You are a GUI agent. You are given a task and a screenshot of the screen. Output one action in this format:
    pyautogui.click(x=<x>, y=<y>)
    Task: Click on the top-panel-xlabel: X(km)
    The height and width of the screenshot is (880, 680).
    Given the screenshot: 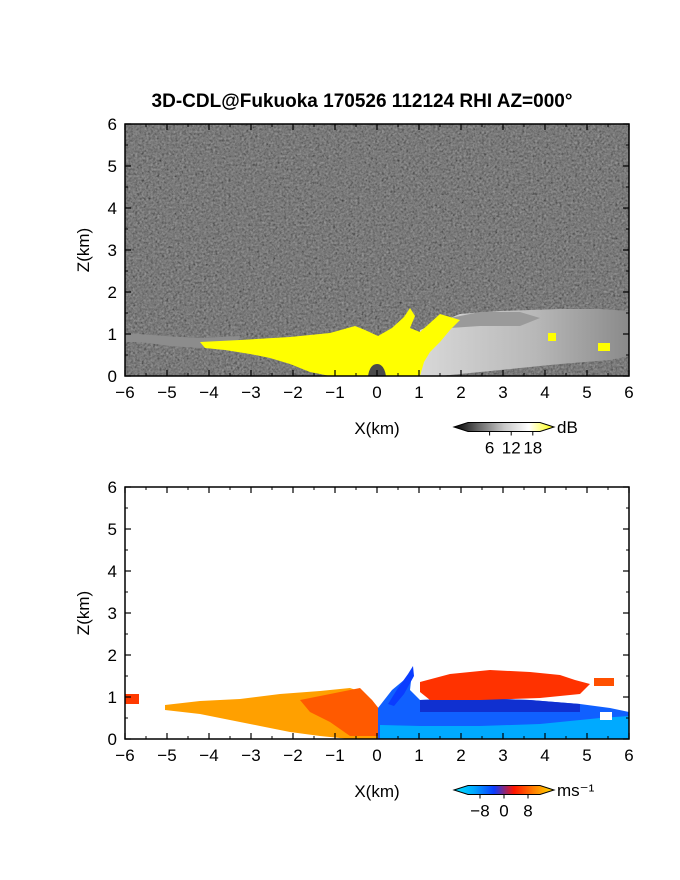 What is the action you would take?
    pyautogui.click(x=376, y=428)
    